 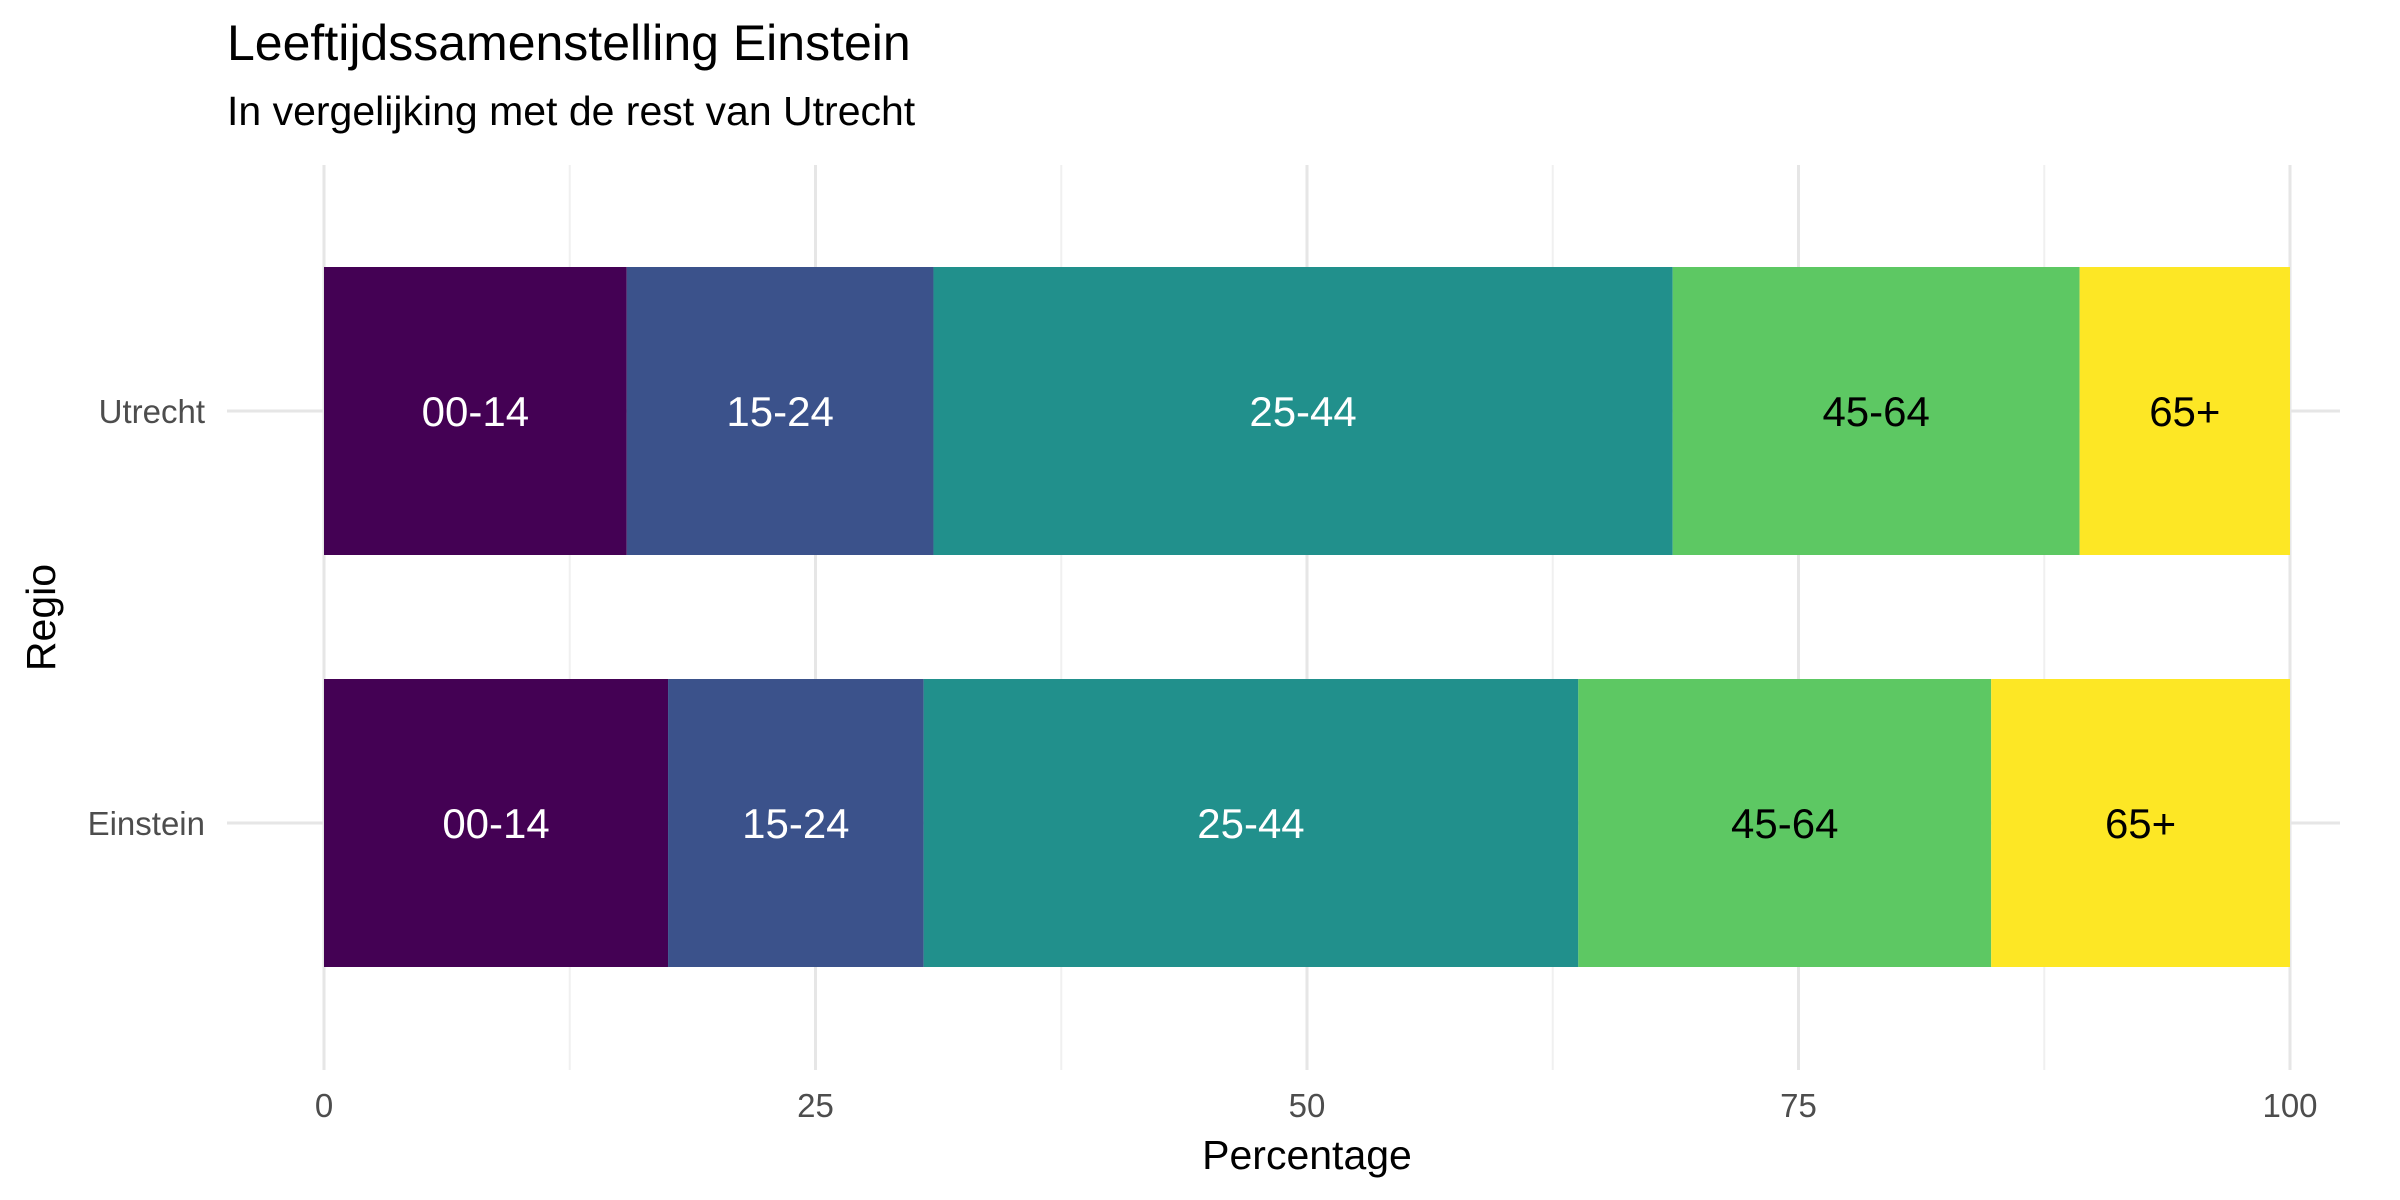 What do you see at coordinates (324, 1105) in the screenshot?
I see `x-tick-label: 0` at bounding box center [324, 1105].